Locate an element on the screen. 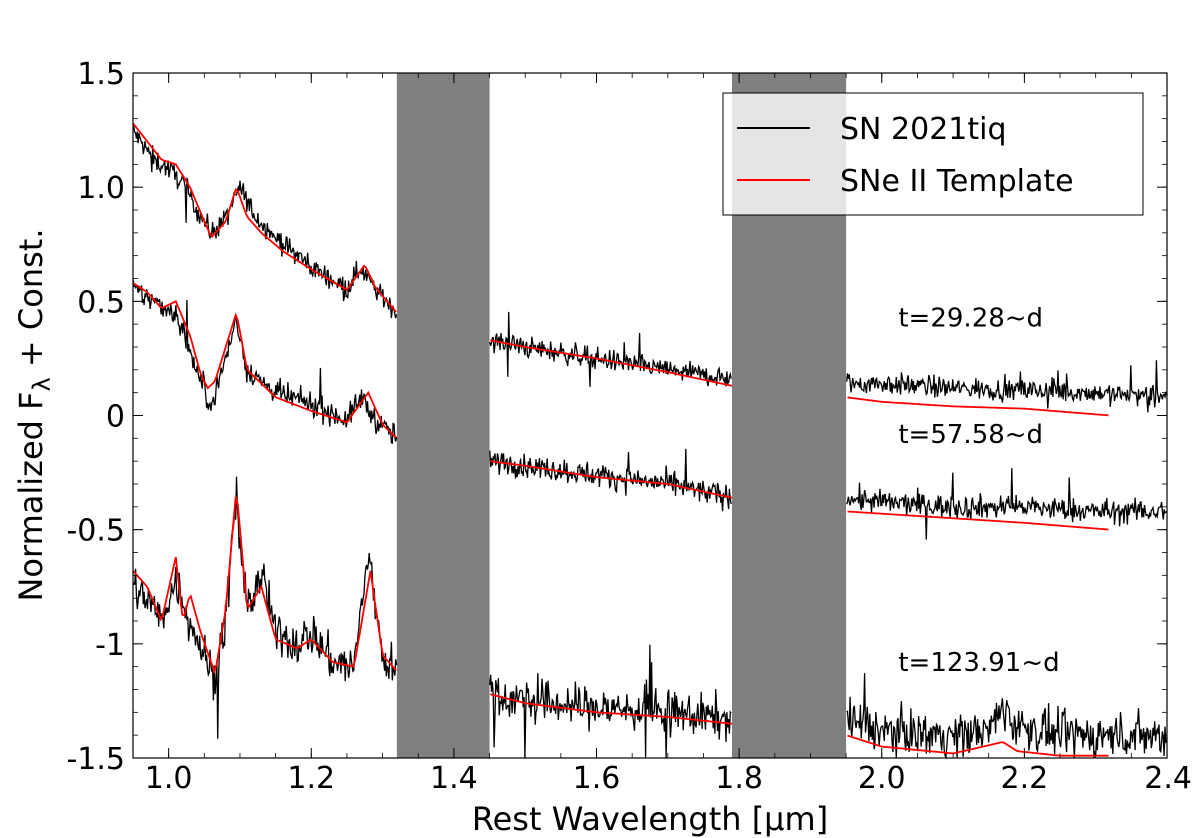 Image resolution: width=1196 pixels, height=838 pixels. x-tick-label: 1.6 is located at coordinates (597, 778).